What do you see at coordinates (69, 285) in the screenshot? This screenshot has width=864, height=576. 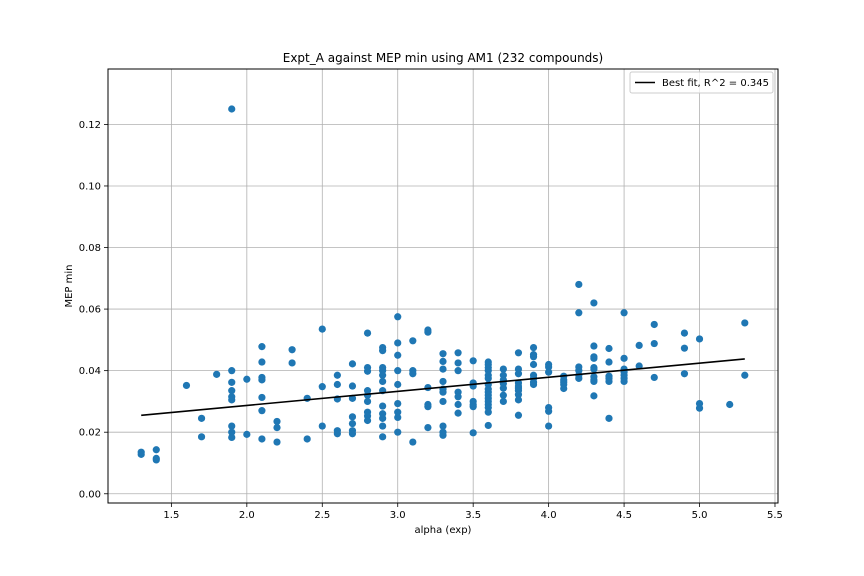 I see `y-axis-label: MEP min` at bounding box center [69, 285].